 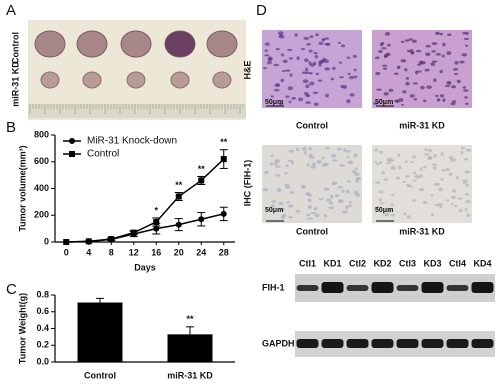 I want to click on x-tick-label: 0, so click(x=66, y=252).